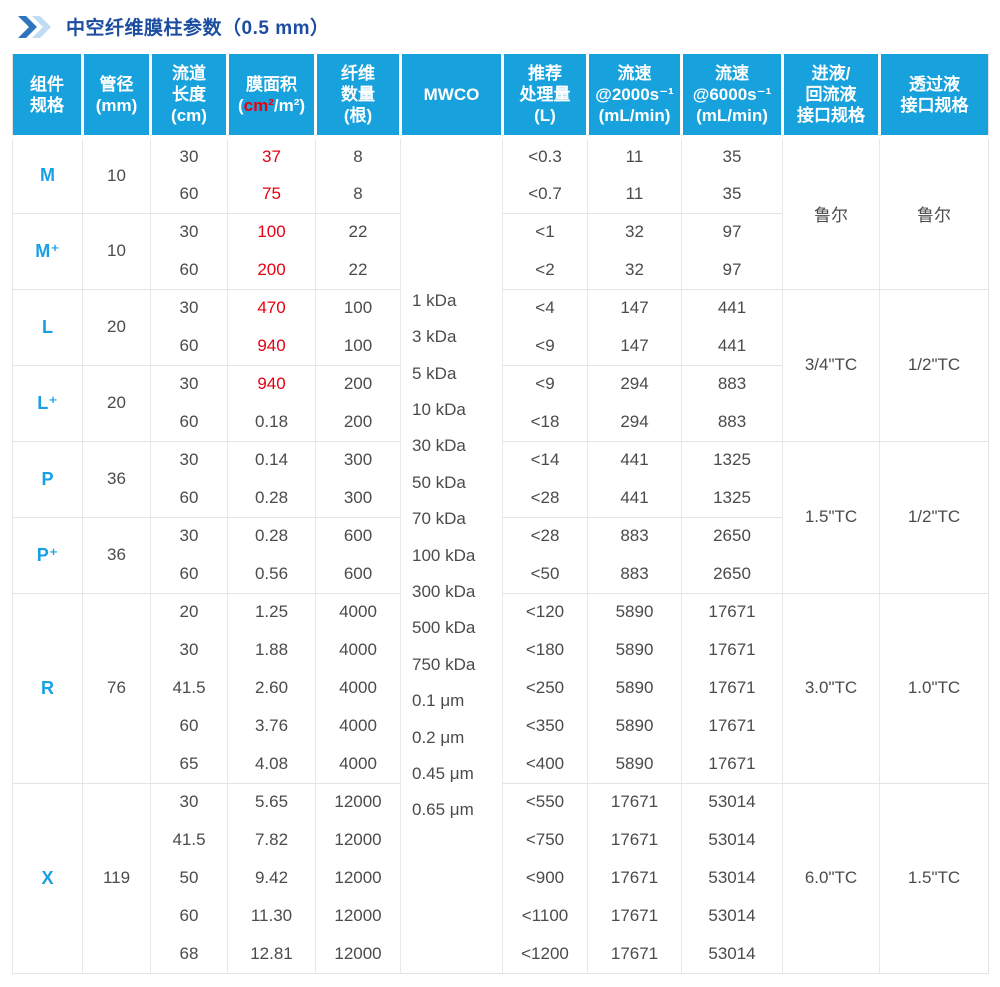  What do you see at coordinates (434, 300) in the screenshot?
I see `mwco-value: 1 kDa` at bounding box center [434, 300].